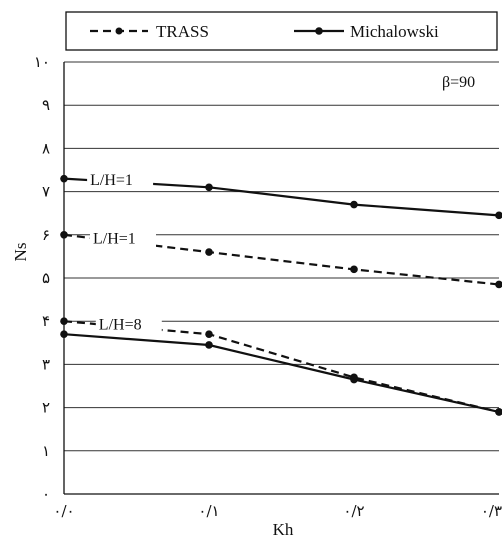 This screenshot has height=541, width=502. Describe the element at coordinates (491, 511) in the screenshot. I see `x-tick-label-3: ۰/۳` at that location.